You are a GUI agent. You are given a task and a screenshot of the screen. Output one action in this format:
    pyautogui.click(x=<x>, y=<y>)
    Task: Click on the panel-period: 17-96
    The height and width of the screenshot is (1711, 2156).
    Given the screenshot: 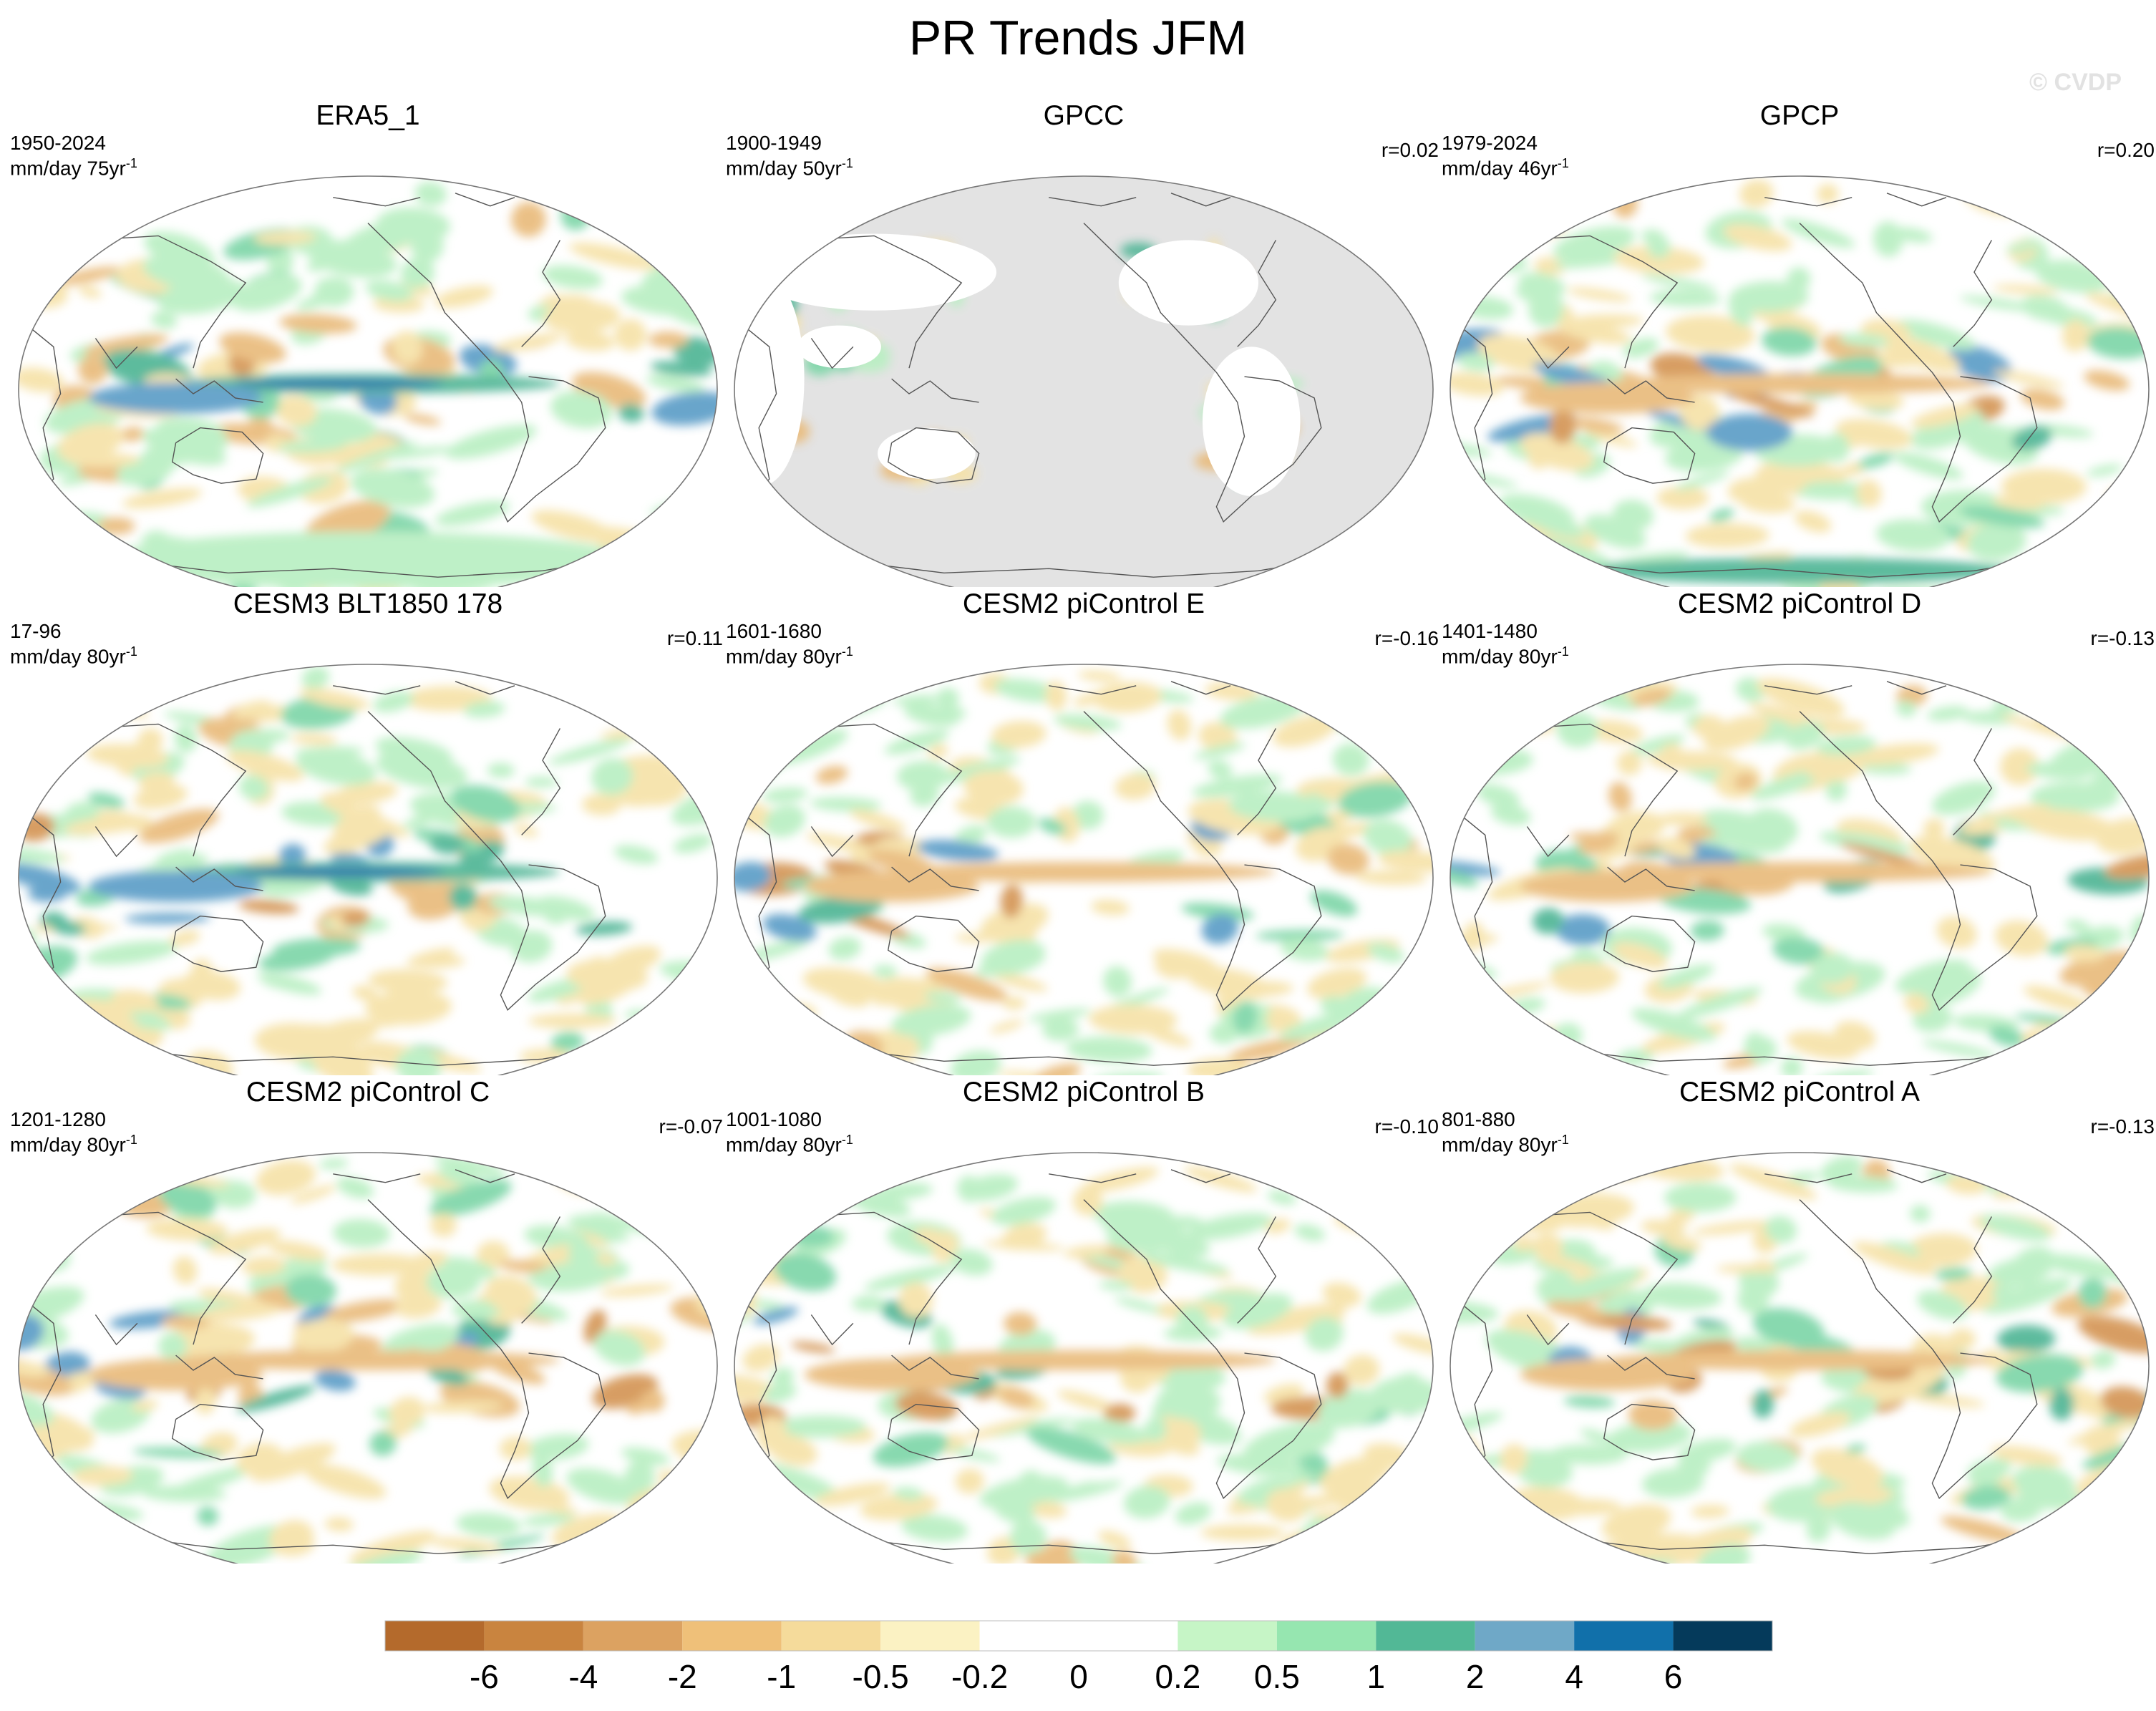 What is the action you would take?
    pyautogui.click(x=36, y=631)
    